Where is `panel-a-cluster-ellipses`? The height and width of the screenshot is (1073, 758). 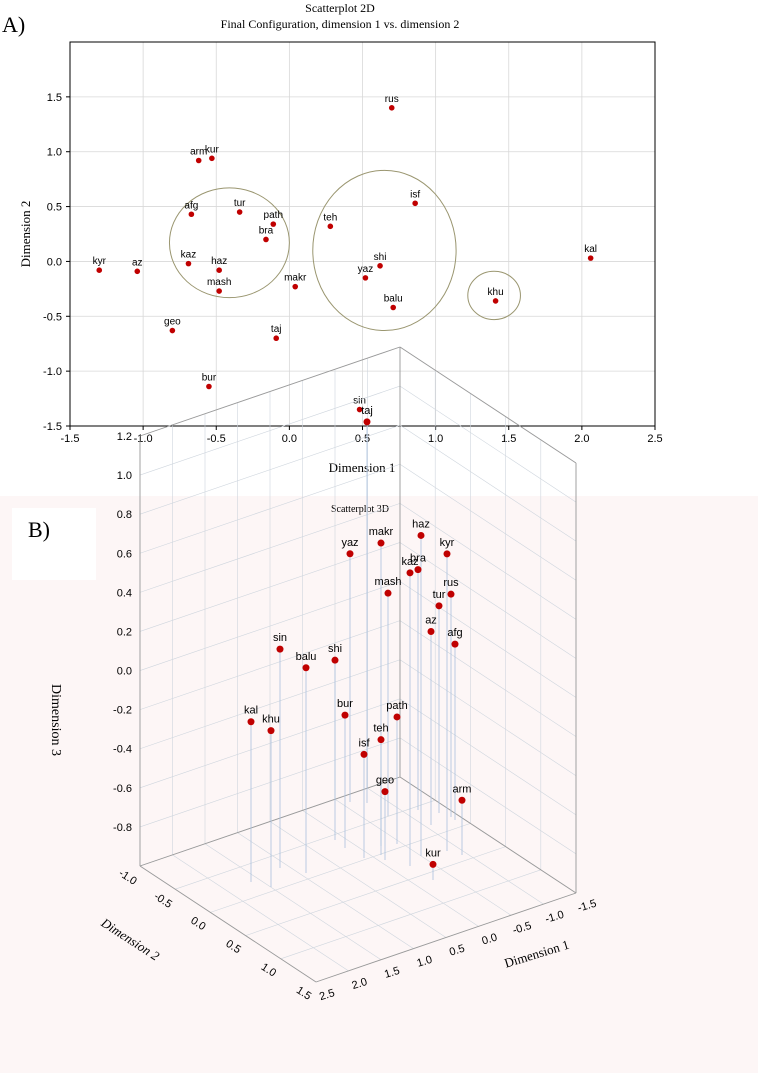 panel-a-cluster-ellipses is located at coordinates (344, 250).